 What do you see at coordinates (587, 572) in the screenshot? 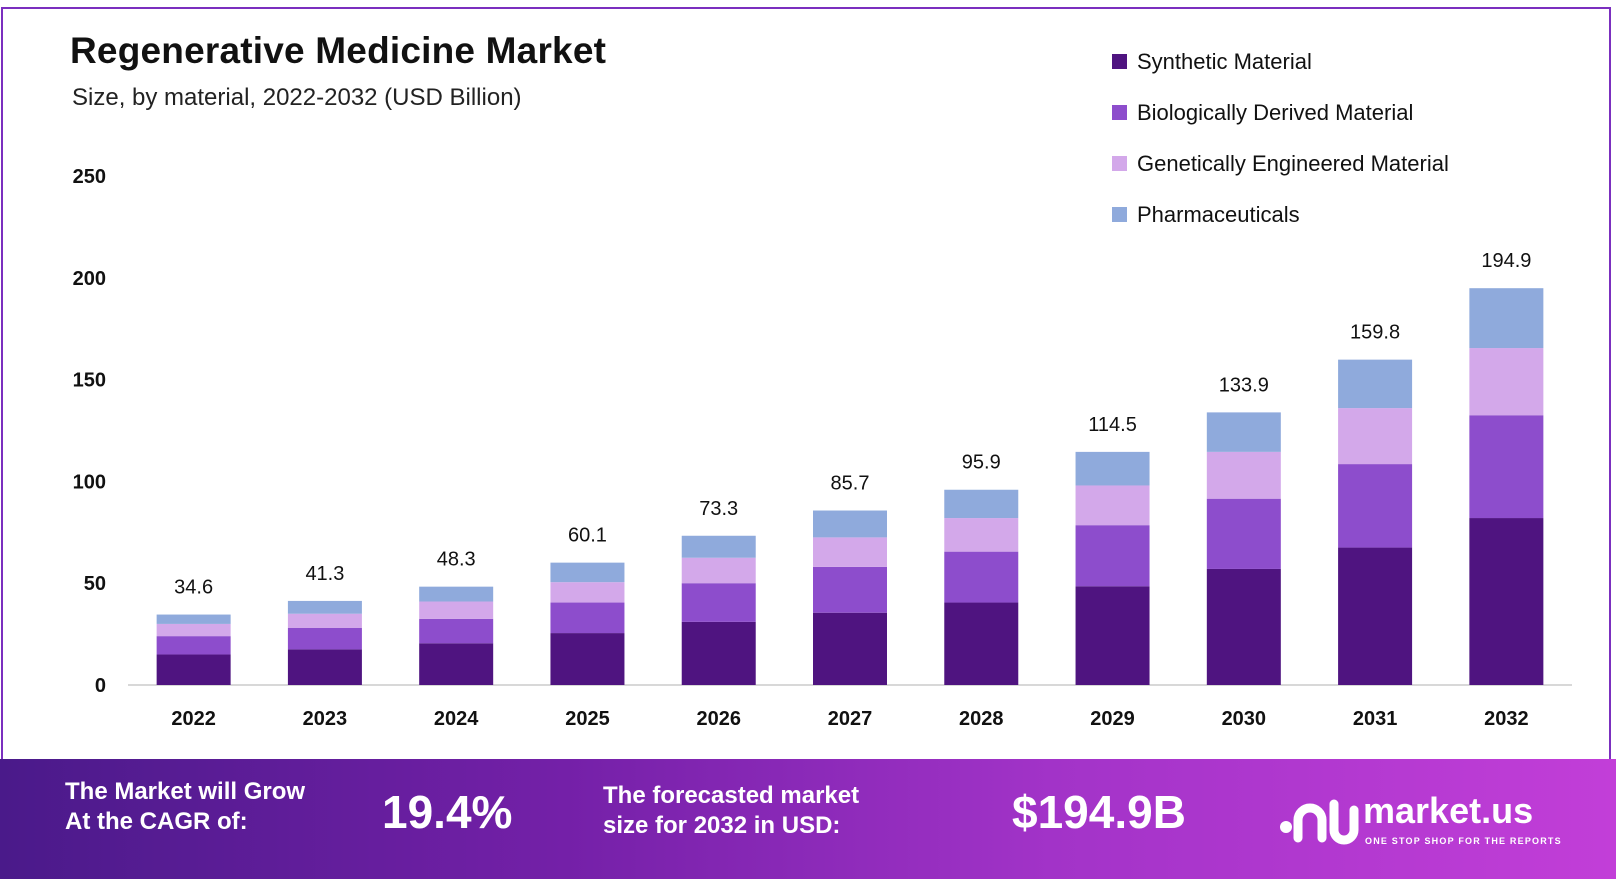
I see `bar-pharma-2025` at bounding box center [587, 572].